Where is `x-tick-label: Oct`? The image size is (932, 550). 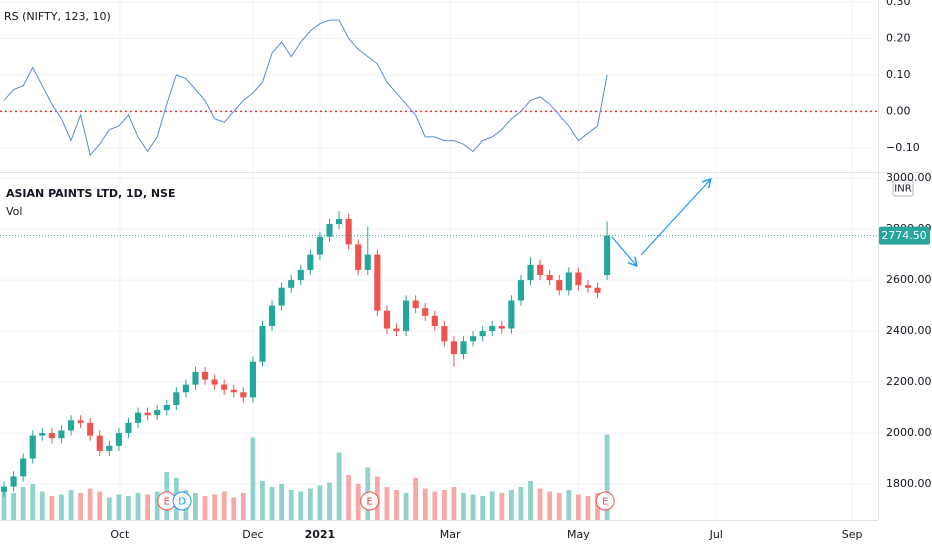
x-tick-label: Oct is located at coordinates (120, 534).